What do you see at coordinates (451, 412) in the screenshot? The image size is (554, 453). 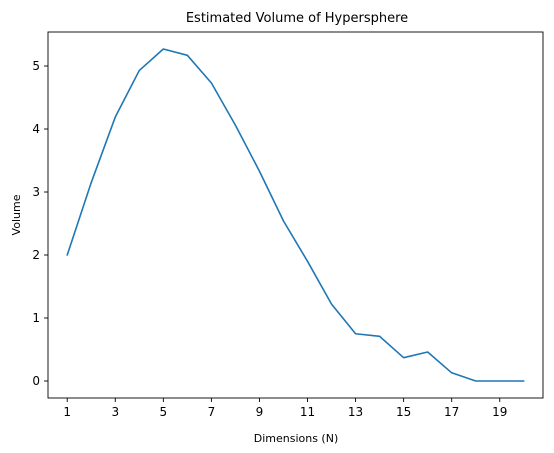 I see `x-tick-label: 17` at bounding box center [451, 412].